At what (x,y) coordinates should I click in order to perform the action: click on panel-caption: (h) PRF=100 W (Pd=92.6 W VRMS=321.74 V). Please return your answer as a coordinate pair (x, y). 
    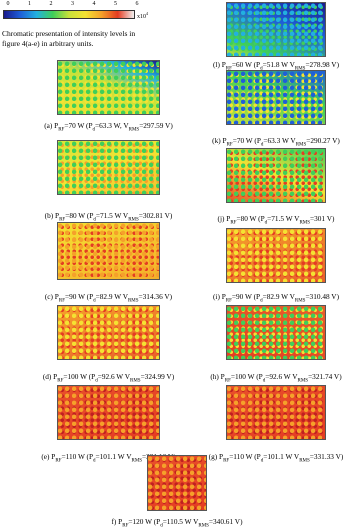
    Looking at the image, I should click on (273, 377).